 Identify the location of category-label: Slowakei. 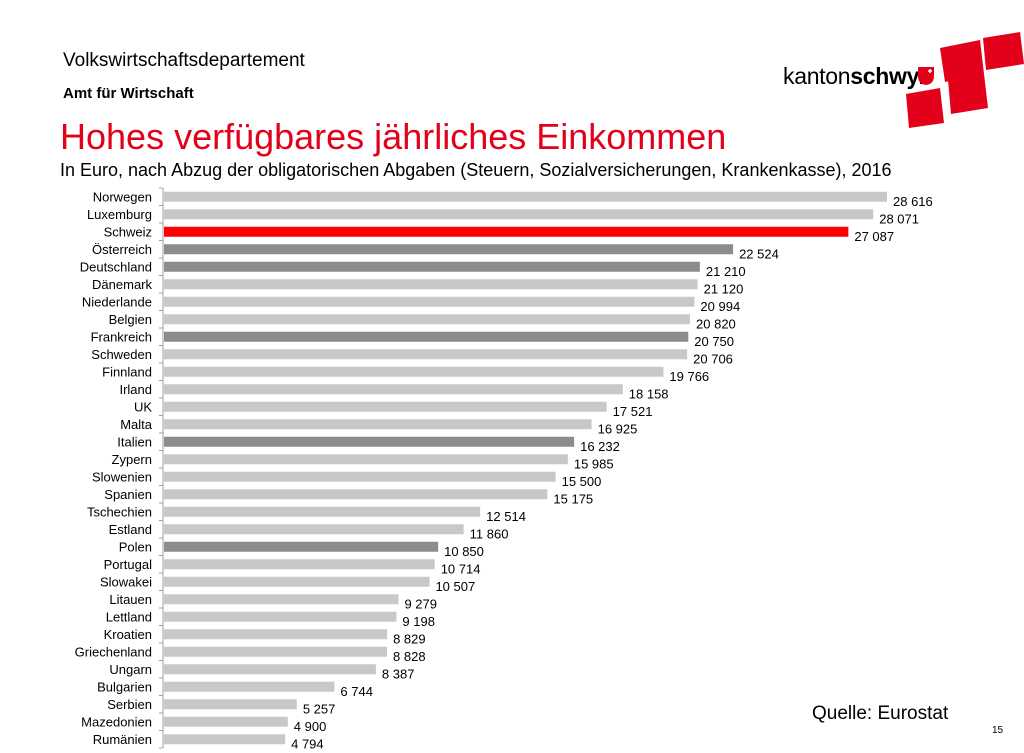
(126, 581).